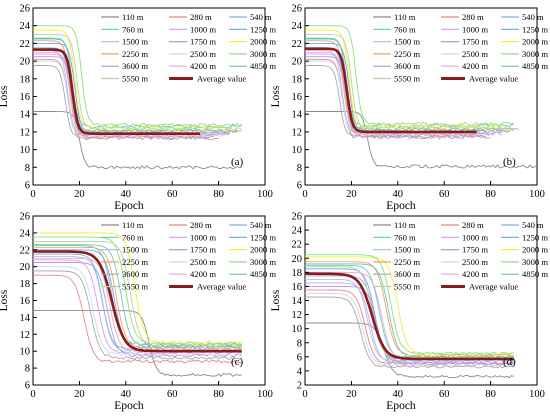 The height and width of the screenshot is (417, 550). I want to click on legend-item-2500-m: 2500 m, so click(464, 54).